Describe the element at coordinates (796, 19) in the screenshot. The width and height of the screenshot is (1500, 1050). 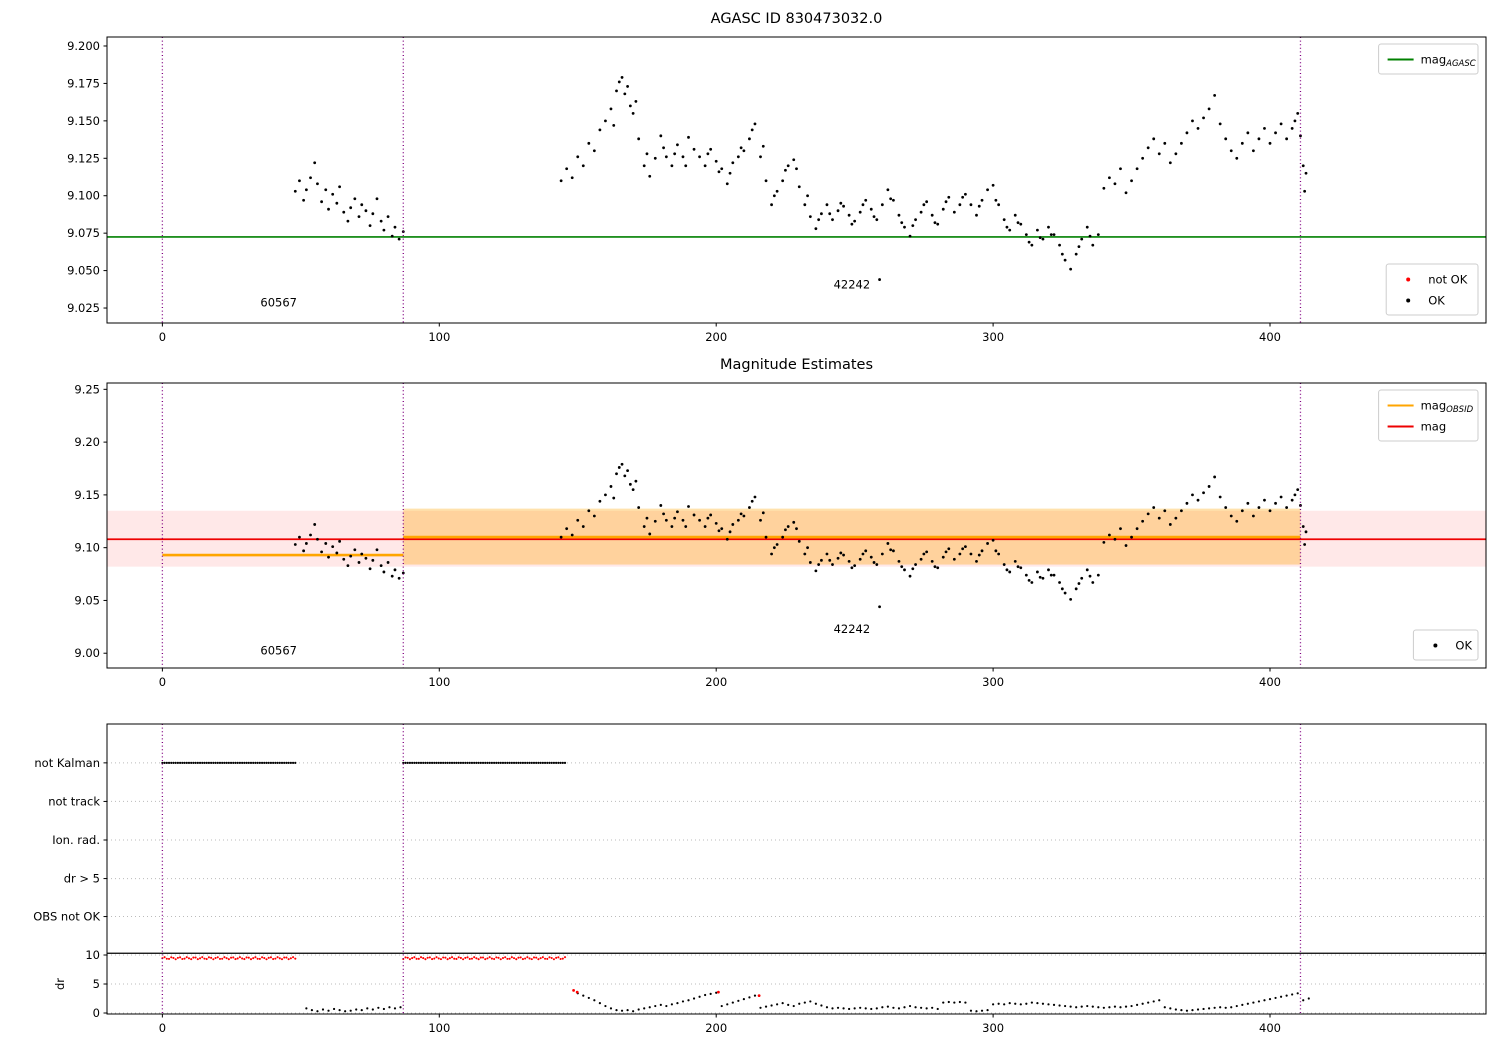
I see `agasc-plot-title: AGASC ID 830473032.0` at that location.